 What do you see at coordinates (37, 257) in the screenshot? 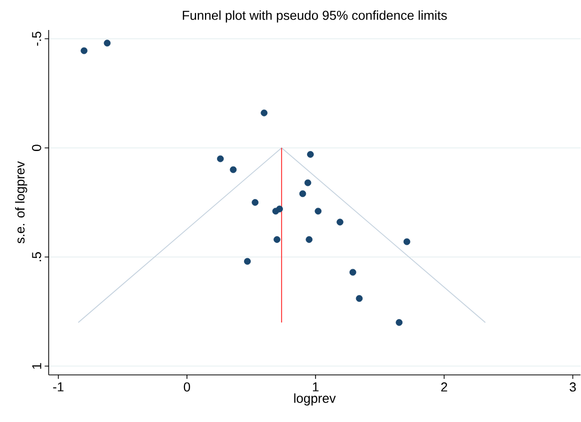
I see `y-tick-label: .5` at bounding box center [37, 257].